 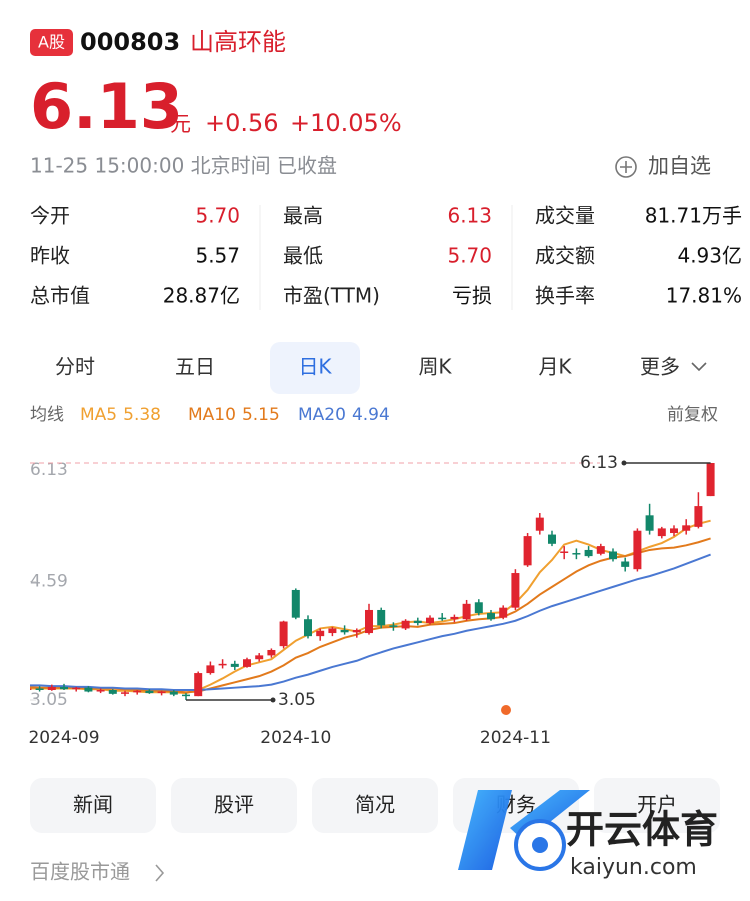 What do you see at coordinates (60, 296) in the screenshot?
I see `stat-label: 总市值` at bounding box center [60, 296].